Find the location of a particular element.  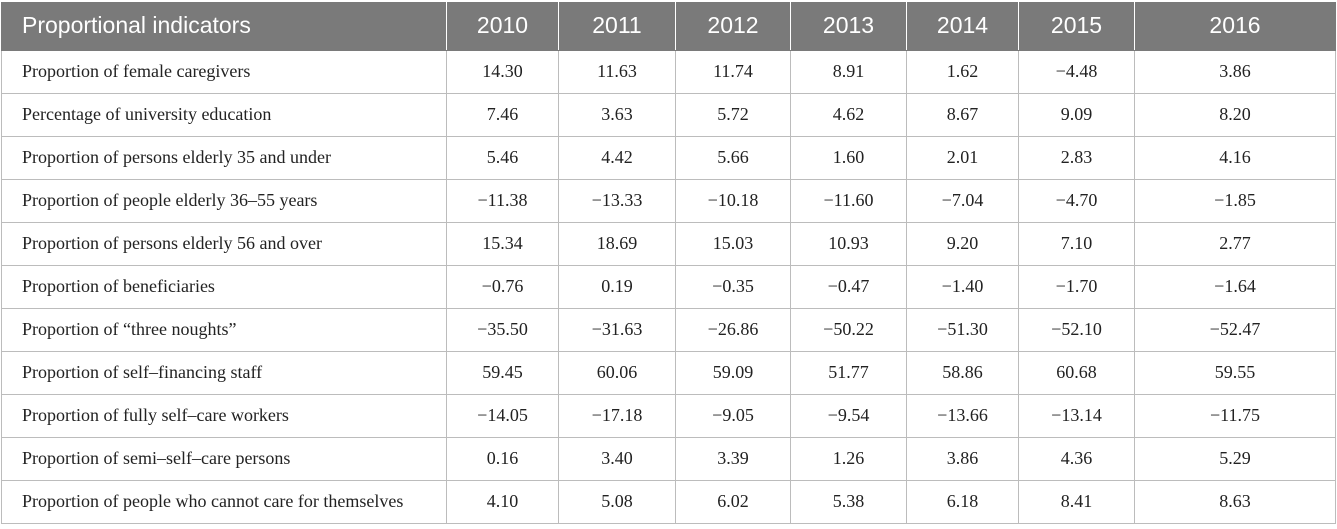

table-cell: 11.63 is located at coordinates (617, 71).